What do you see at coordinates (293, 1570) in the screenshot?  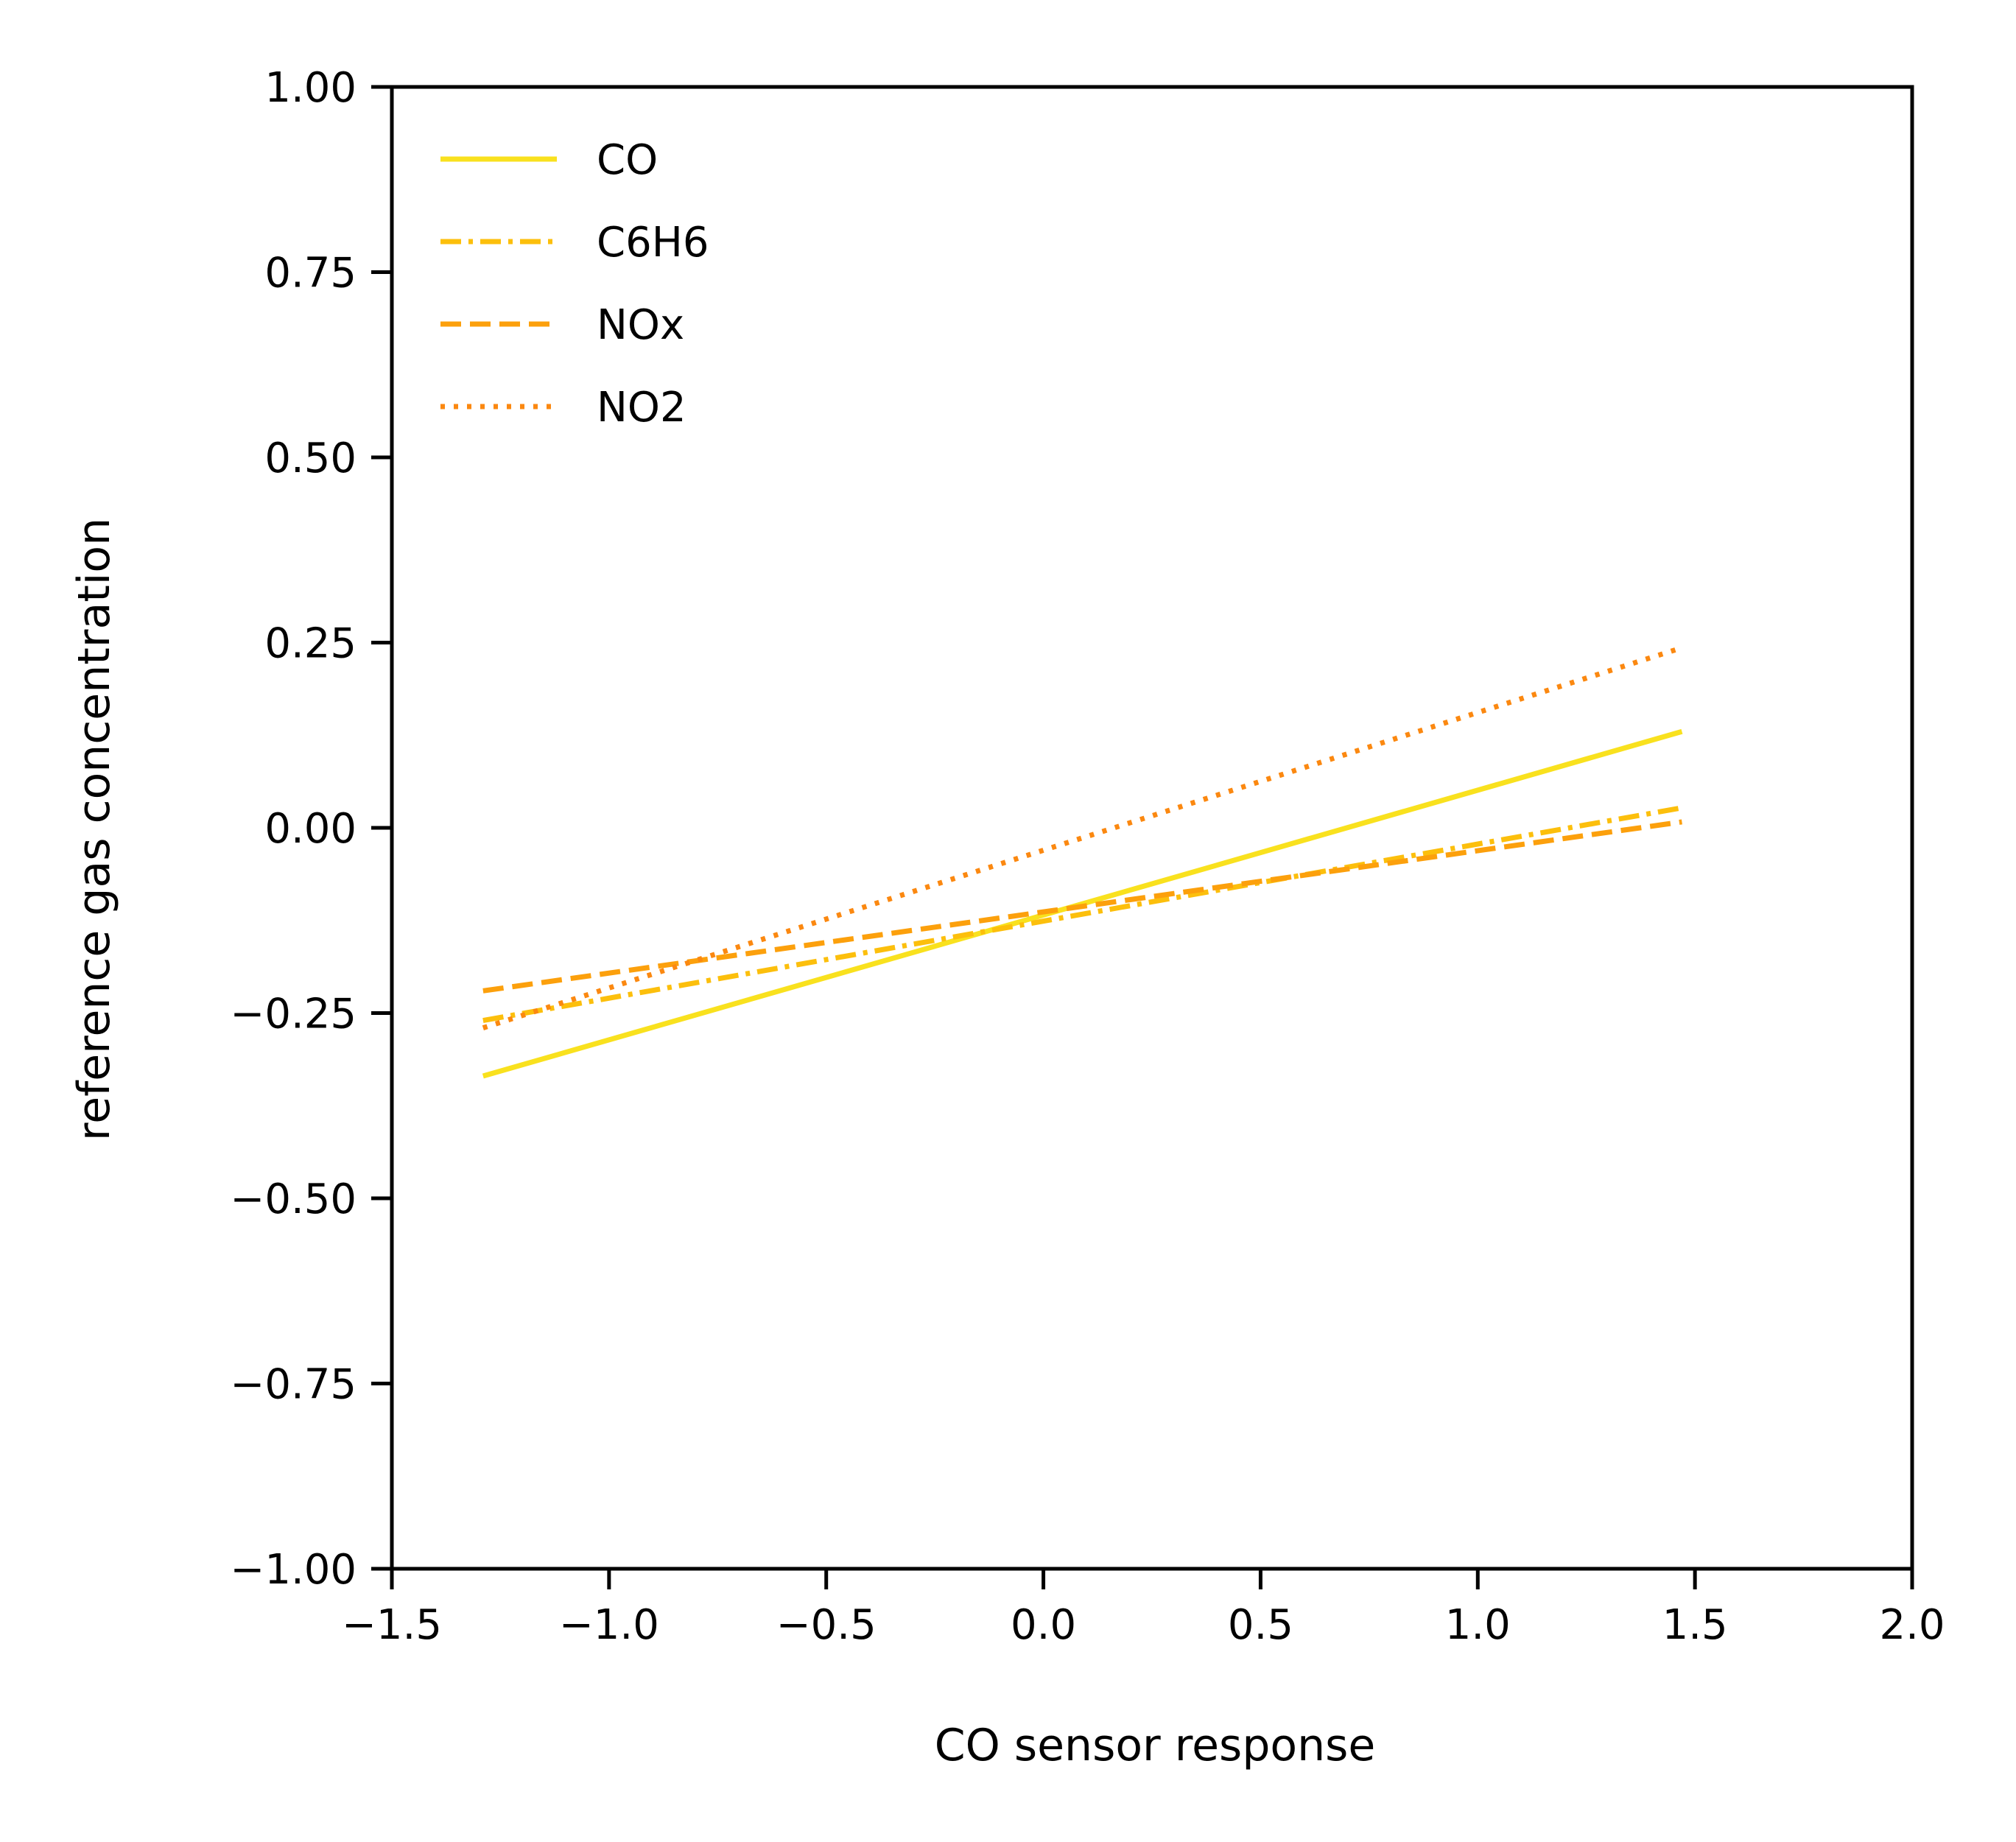 I see `y-tick-label: −1.00` at bounding box center [293, 1570].